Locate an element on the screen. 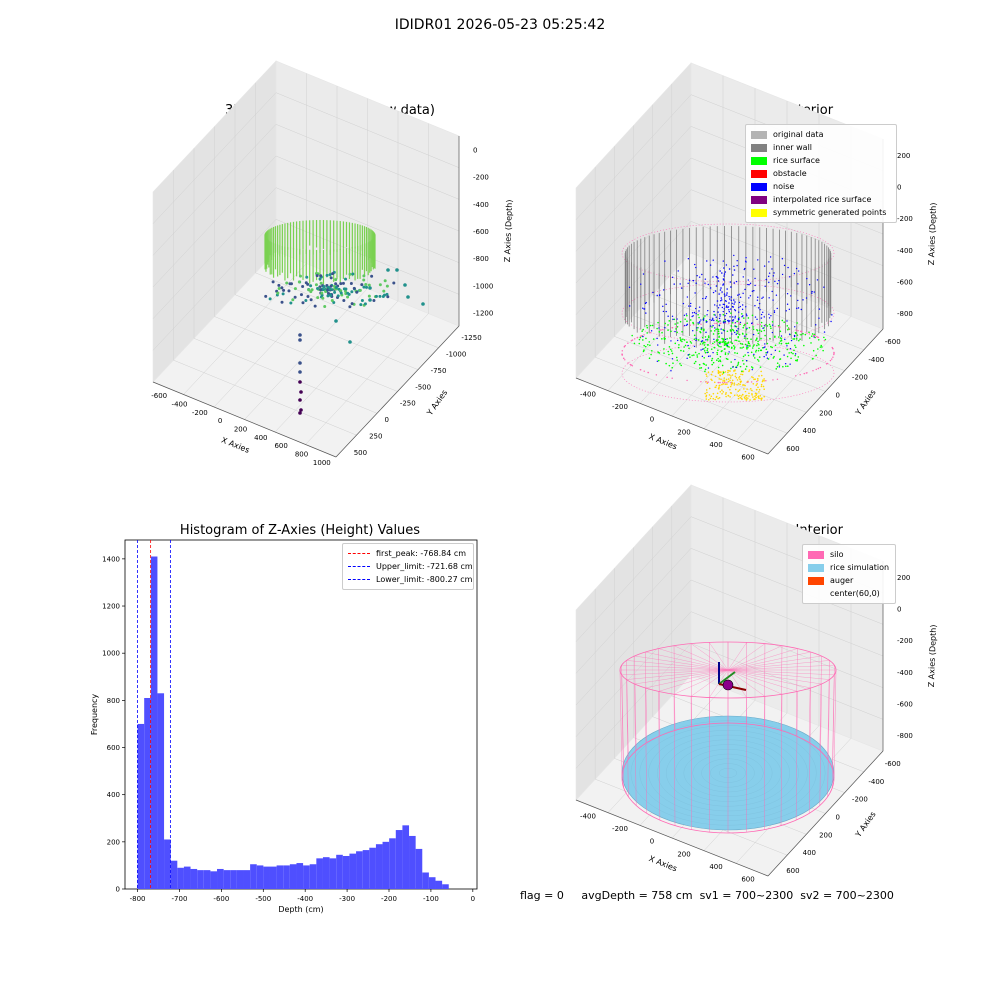  y-axis-label: Y Axies is located at coordinates (437, 403).